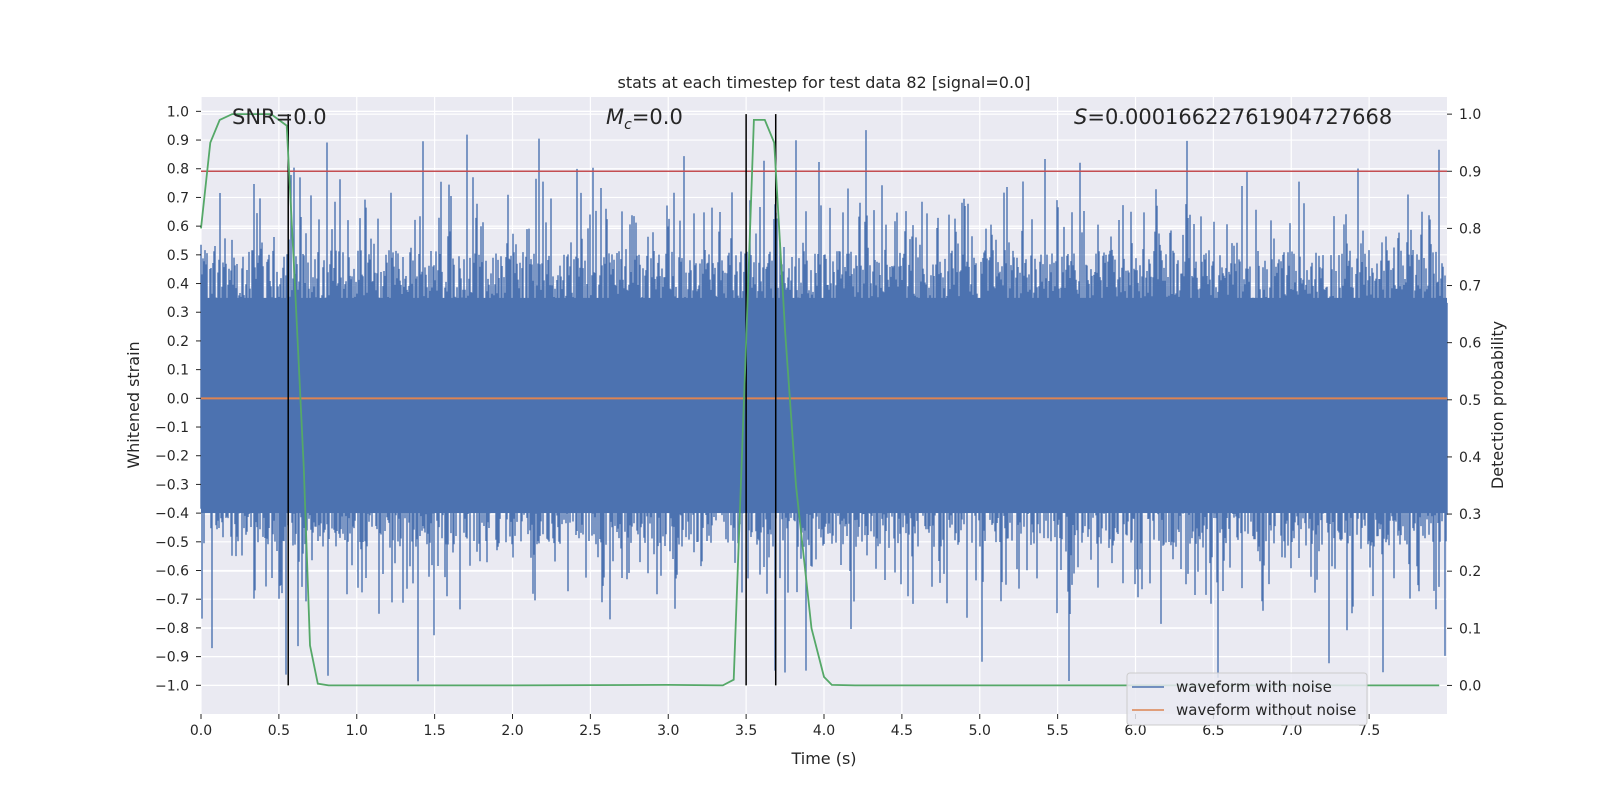  What do you see at coordinates (902, 731) in the screenshot?
I see `x-tick-label: 4.5` at bounding box center [902, 731].